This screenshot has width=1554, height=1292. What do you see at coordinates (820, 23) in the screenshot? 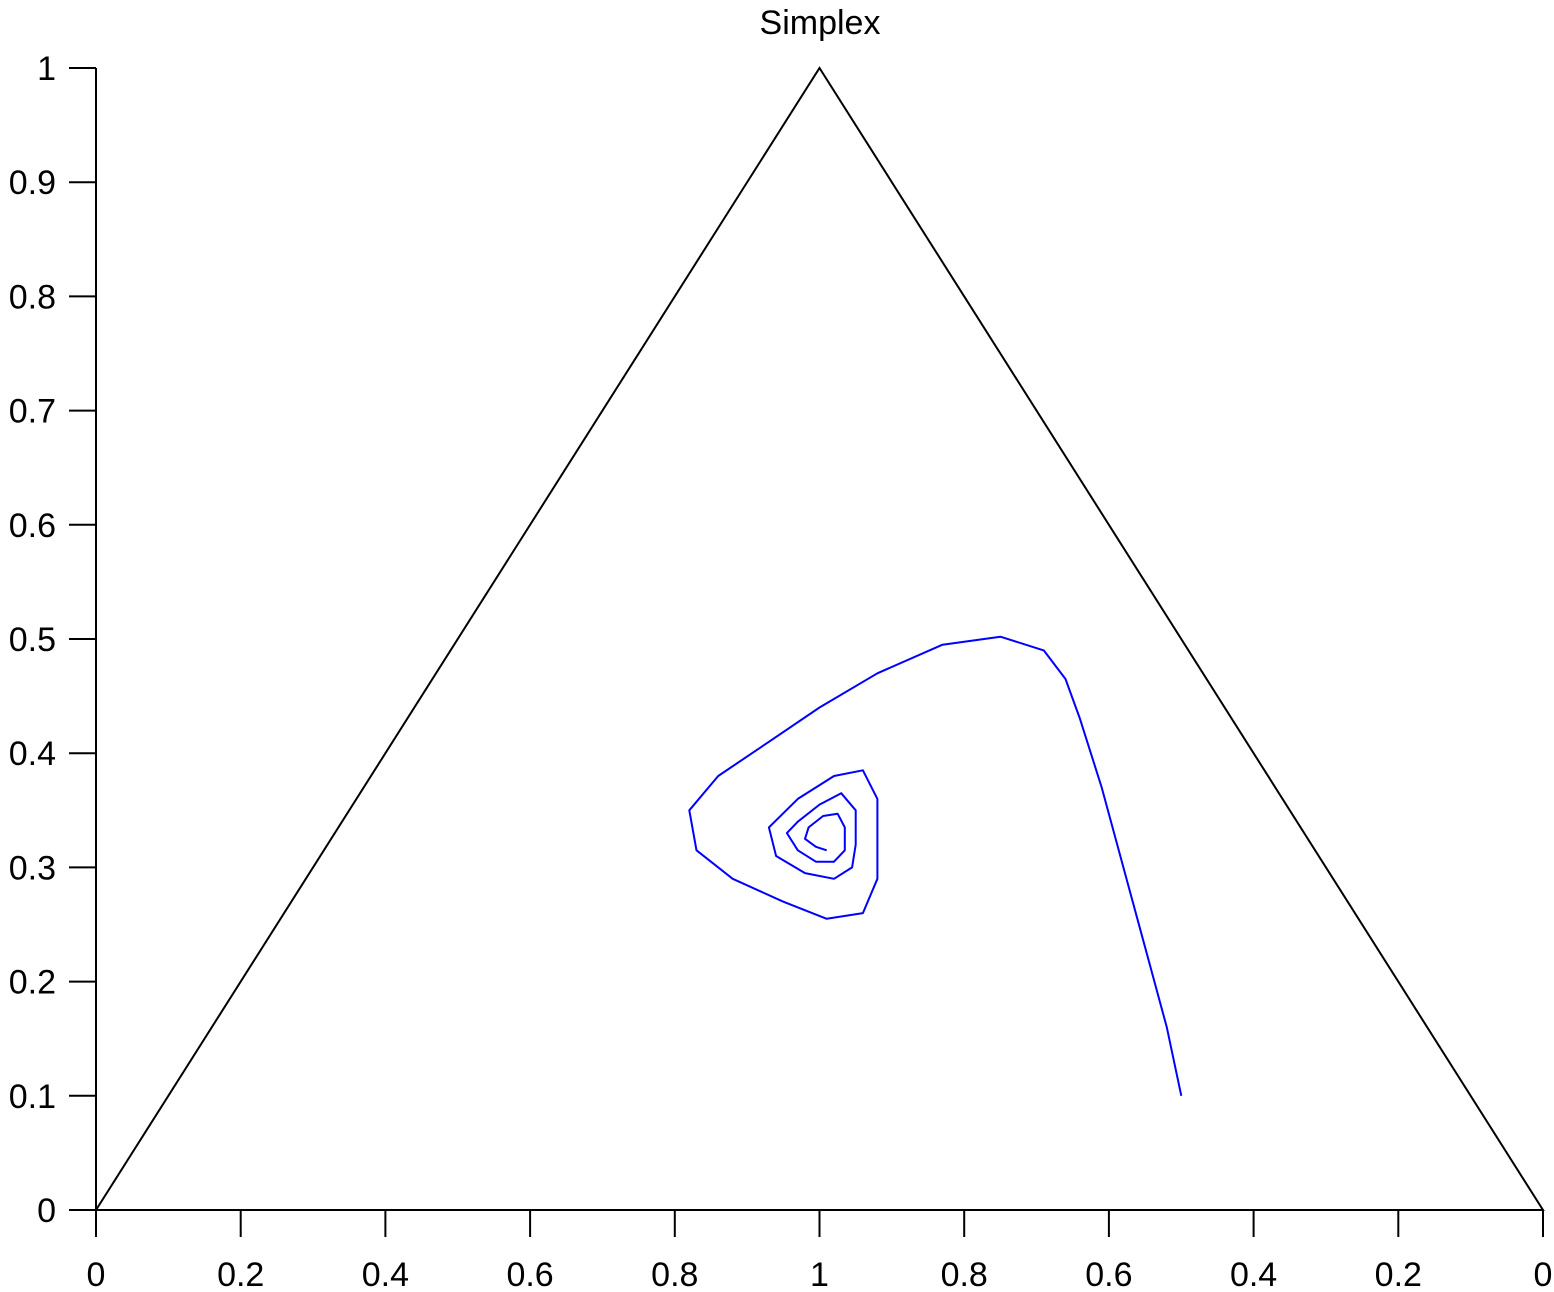
I see `chart-title: Simplex` at bounding box center [820, 23].